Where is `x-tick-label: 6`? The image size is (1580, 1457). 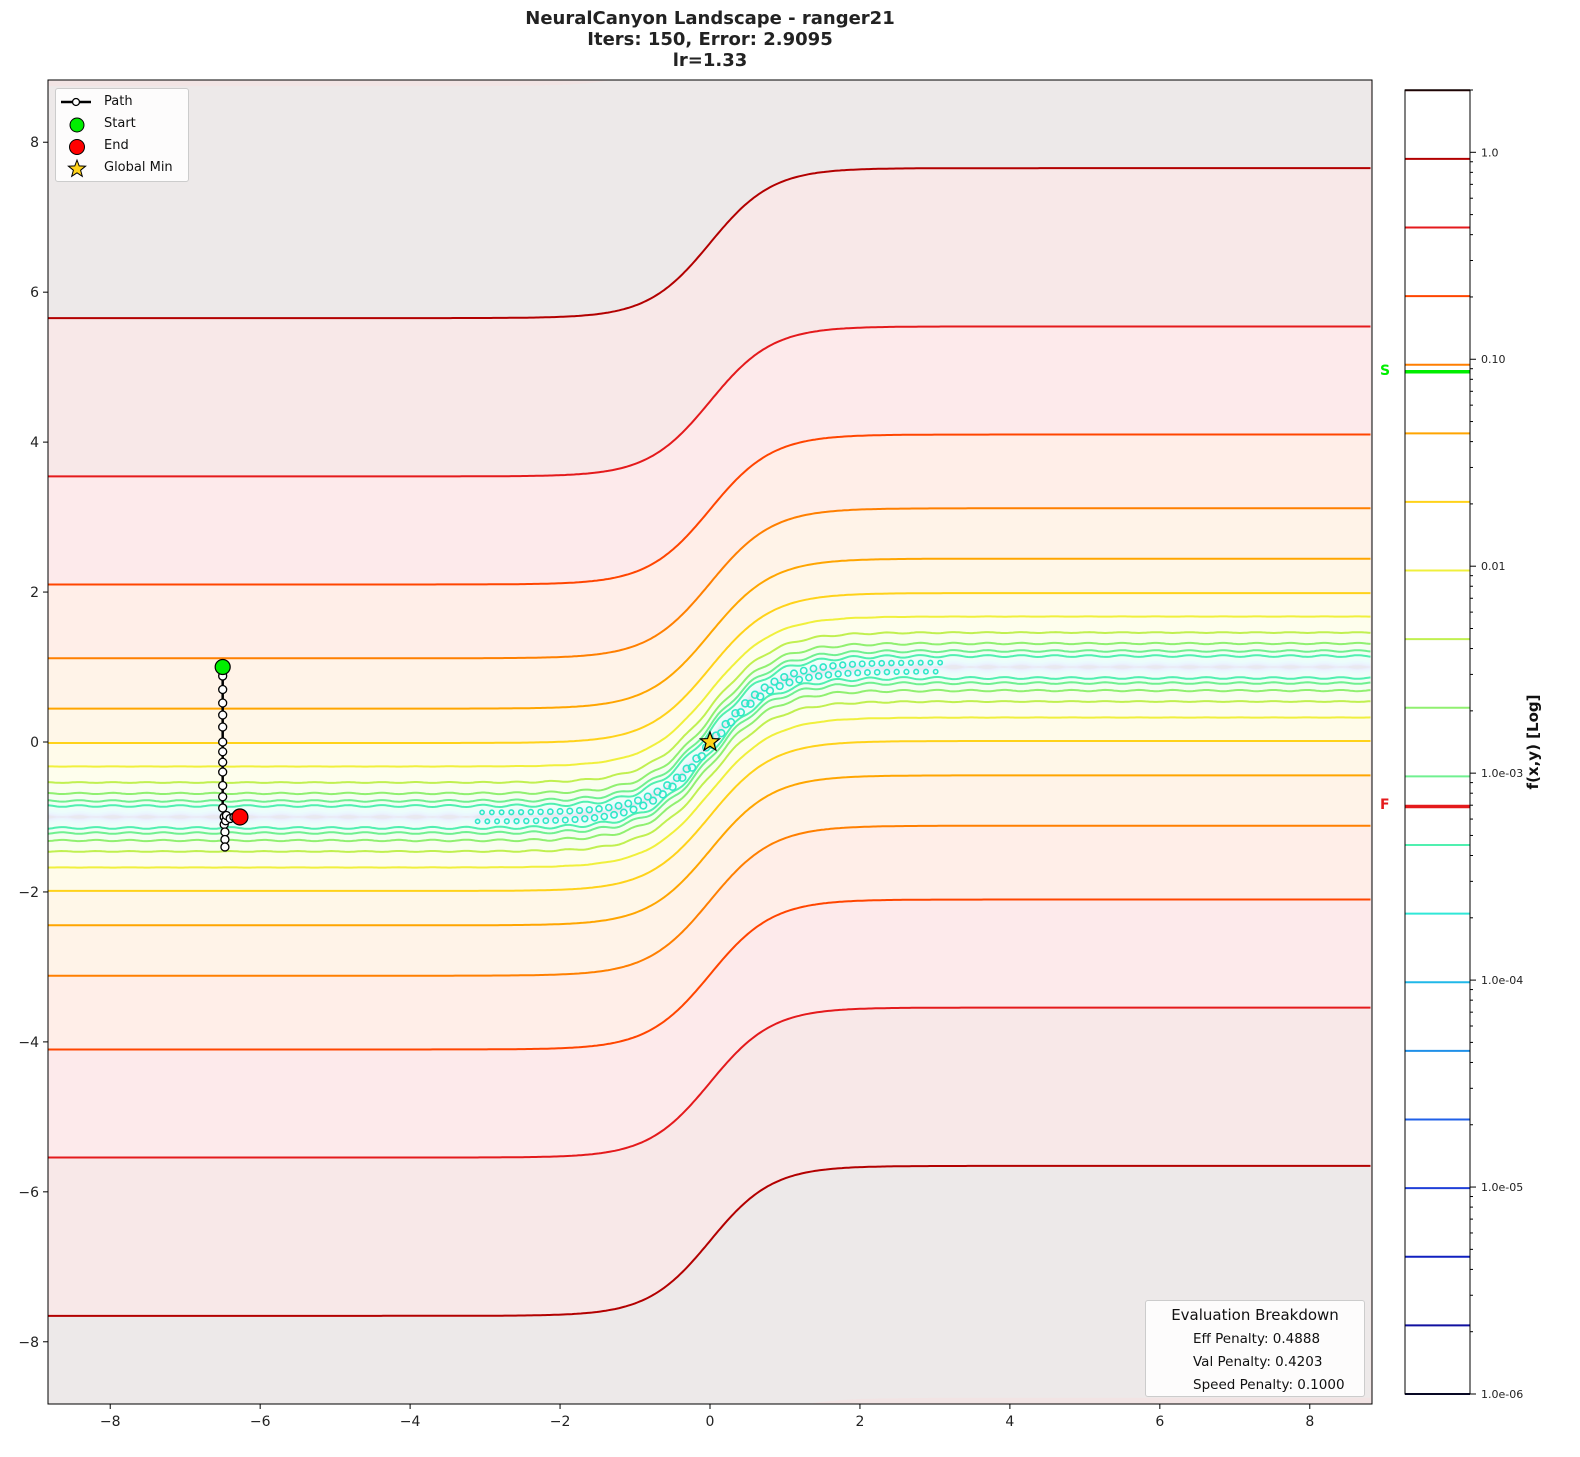
x-tick-label: 6 is located at coordinates (1159, 1422).